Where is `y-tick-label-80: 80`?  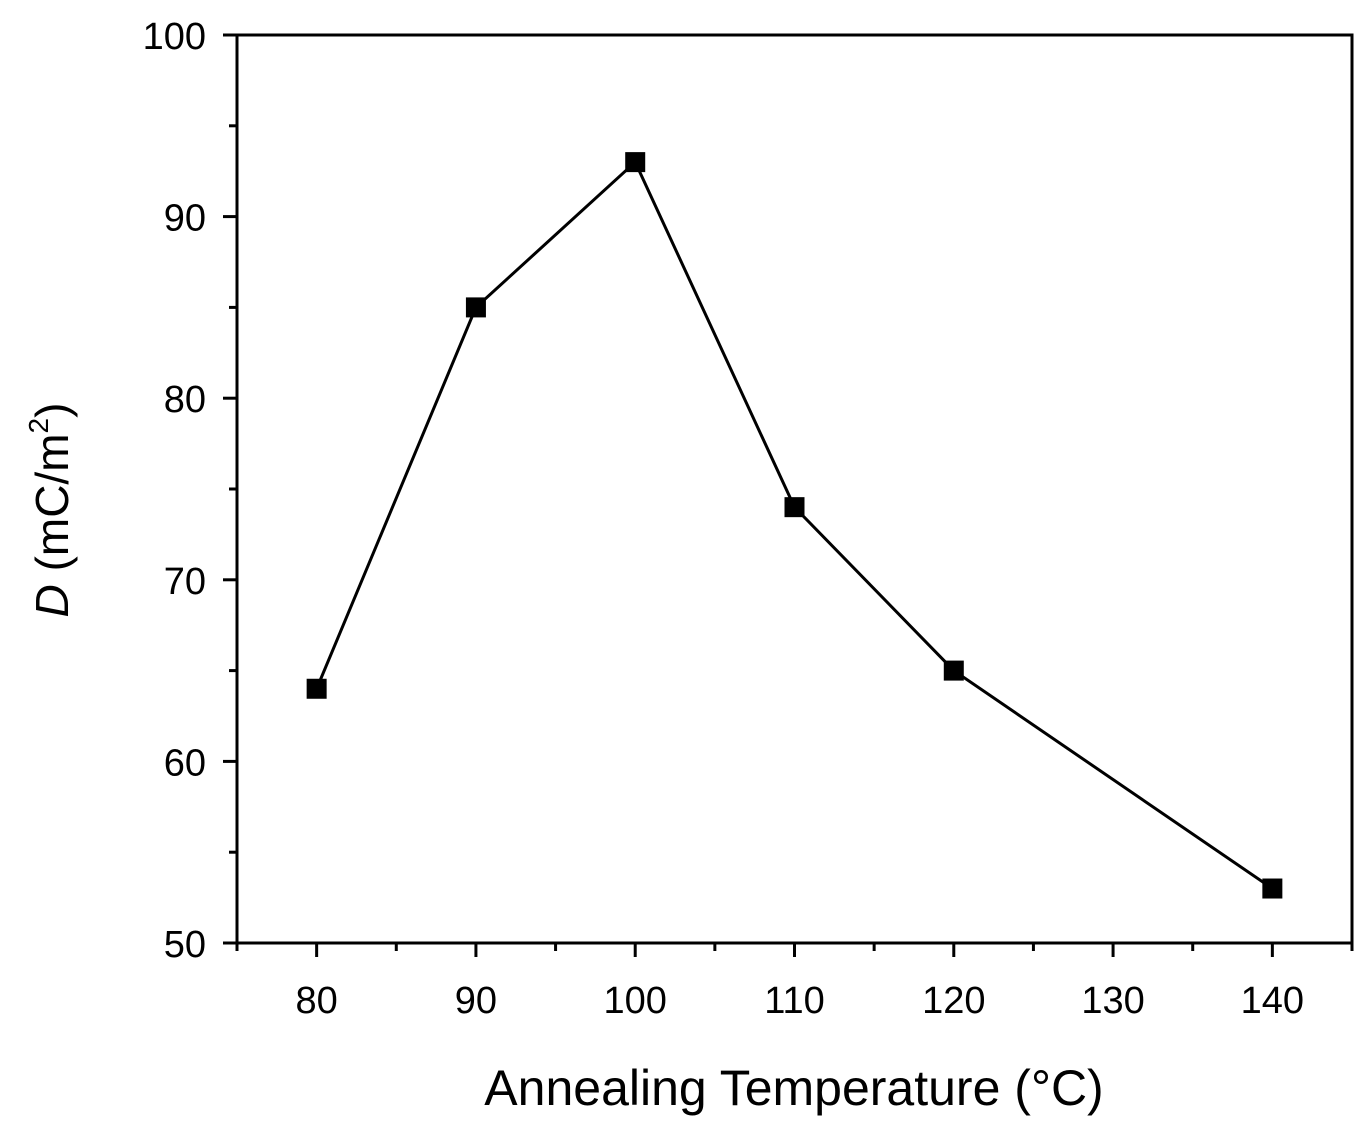 y-tick-label-80: 80 is located at coordinates (185, 400).